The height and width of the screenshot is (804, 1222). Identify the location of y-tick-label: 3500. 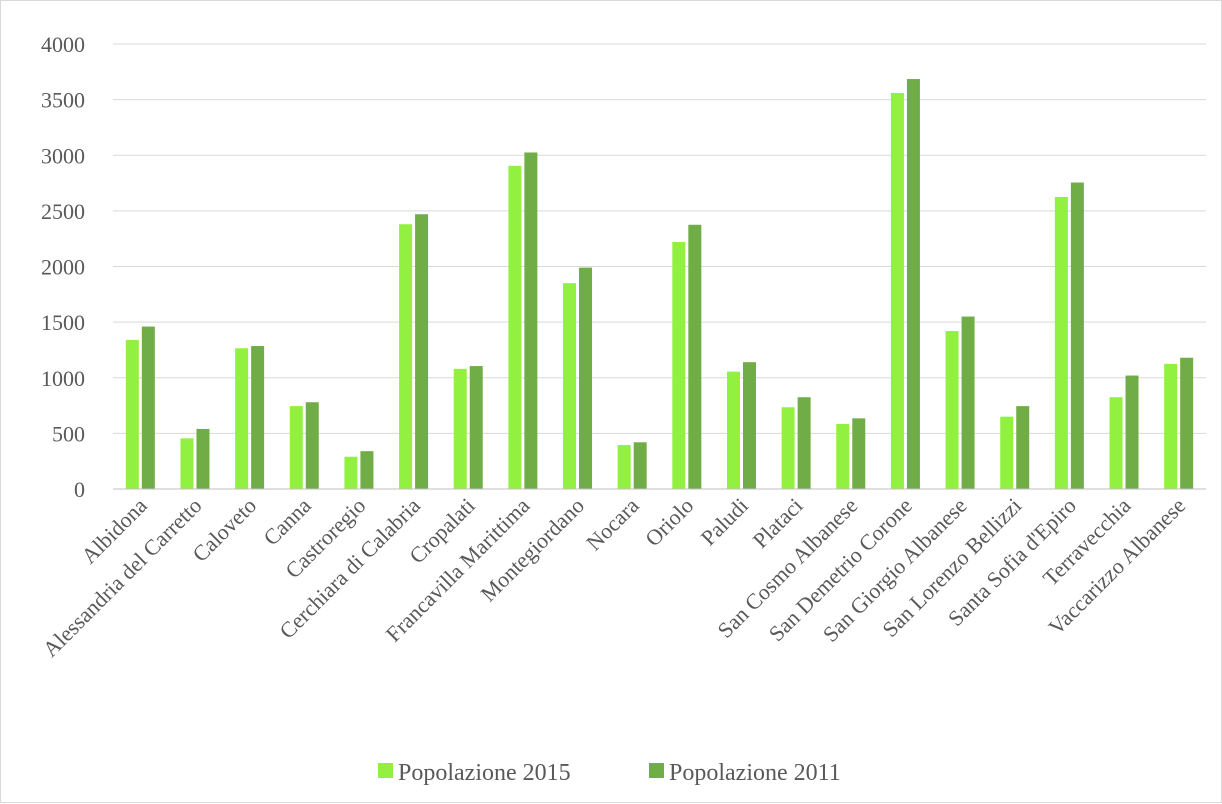
(63, 100).